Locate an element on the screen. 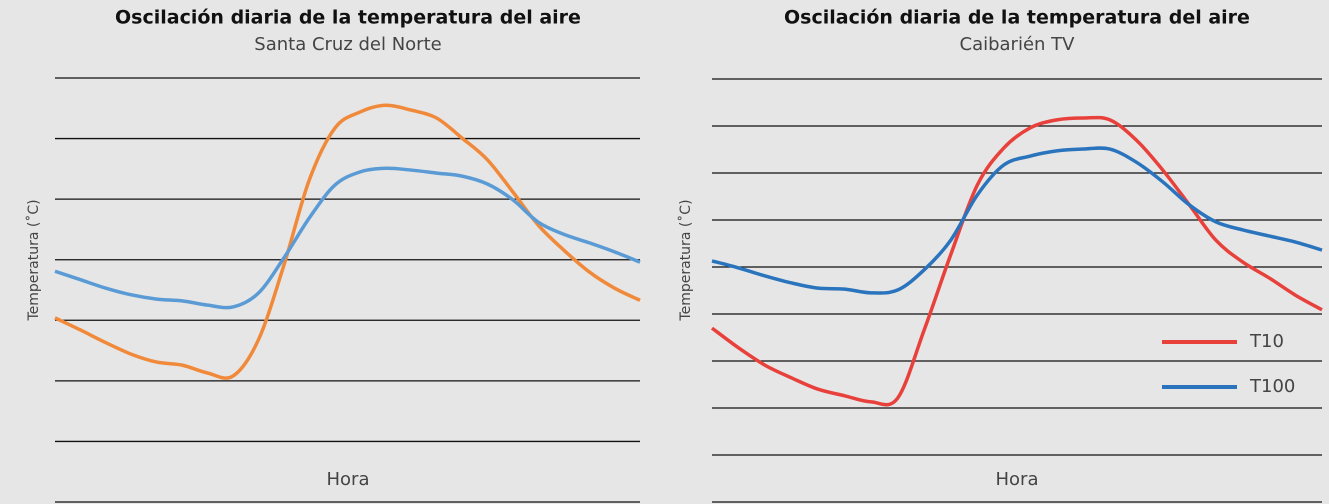  legend-label: T10 is located at coordinates (1266, 341).